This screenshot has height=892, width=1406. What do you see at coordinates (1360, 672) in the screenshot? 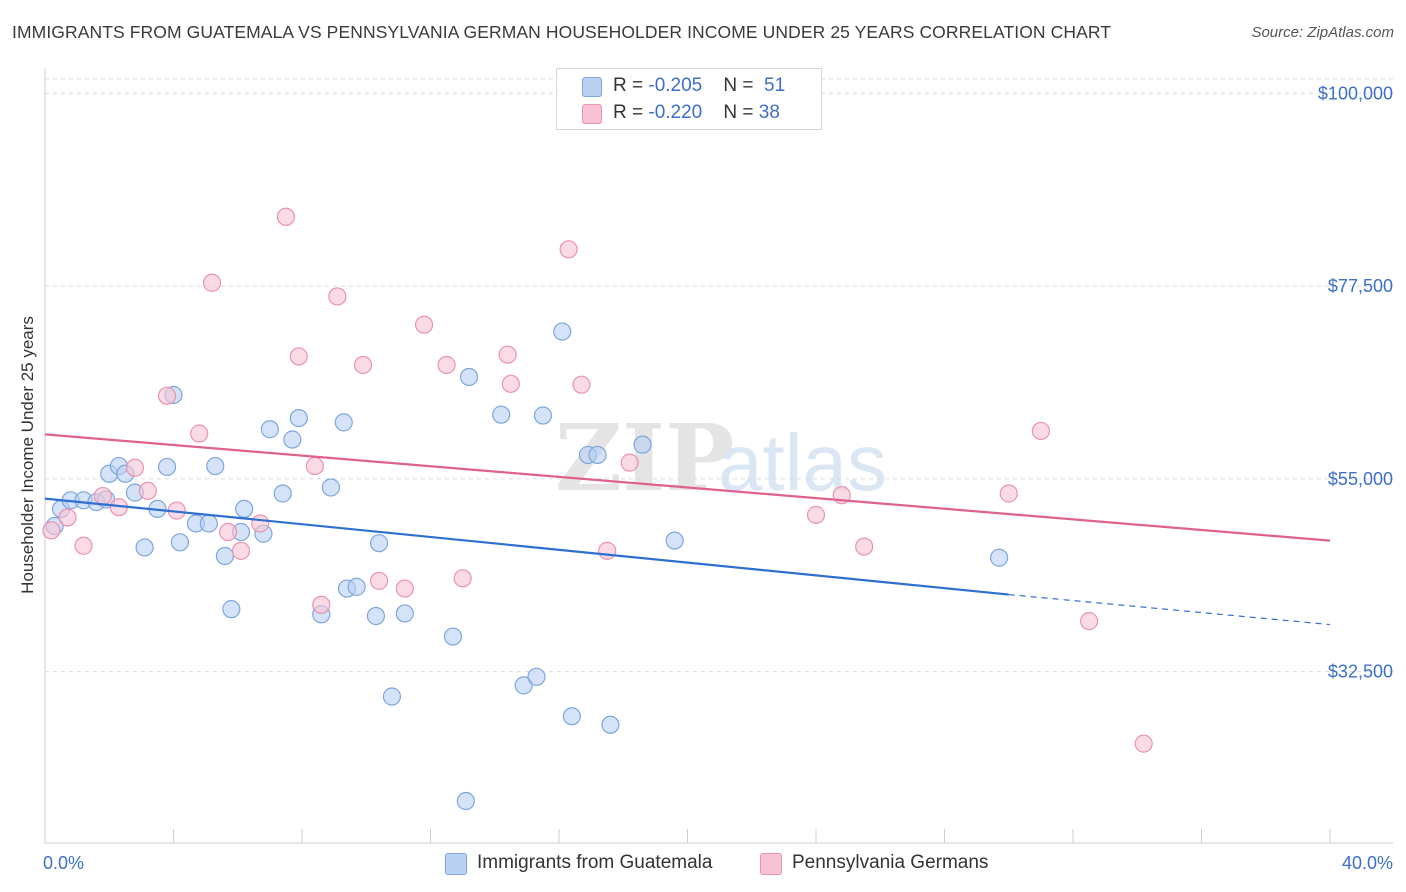
I see `y-tick-label: $32,500` at bounding box center [1360, 672].